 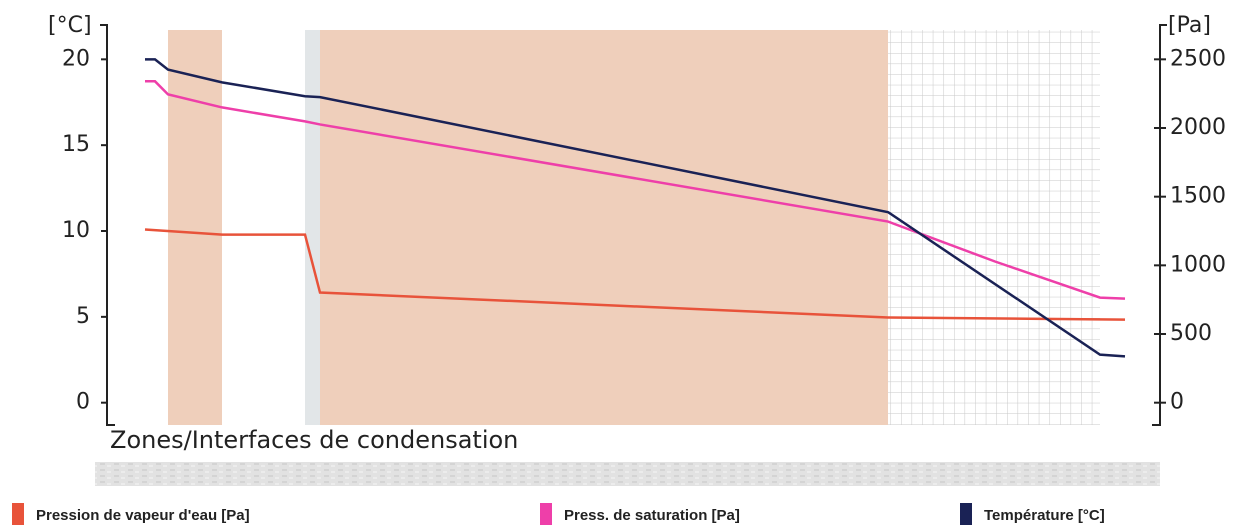 I want to click on y2-tick-label: 2000, so click(x=1198, y=127).